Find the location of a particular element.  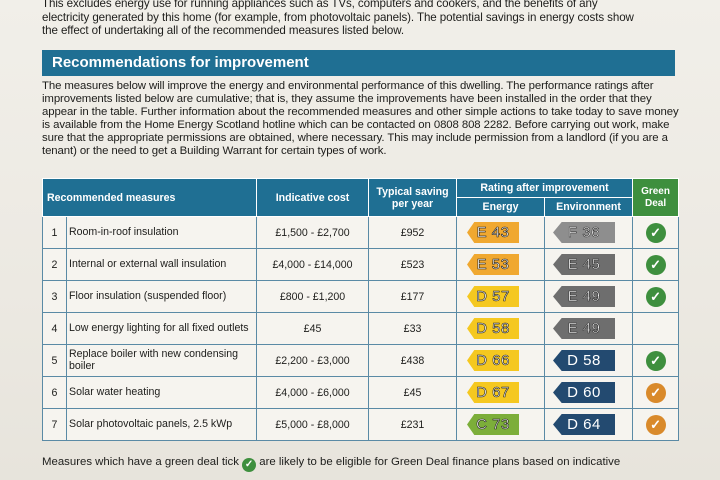

indicative-cost: £5,000 - £8,000 is located at coordinates (313, 424).